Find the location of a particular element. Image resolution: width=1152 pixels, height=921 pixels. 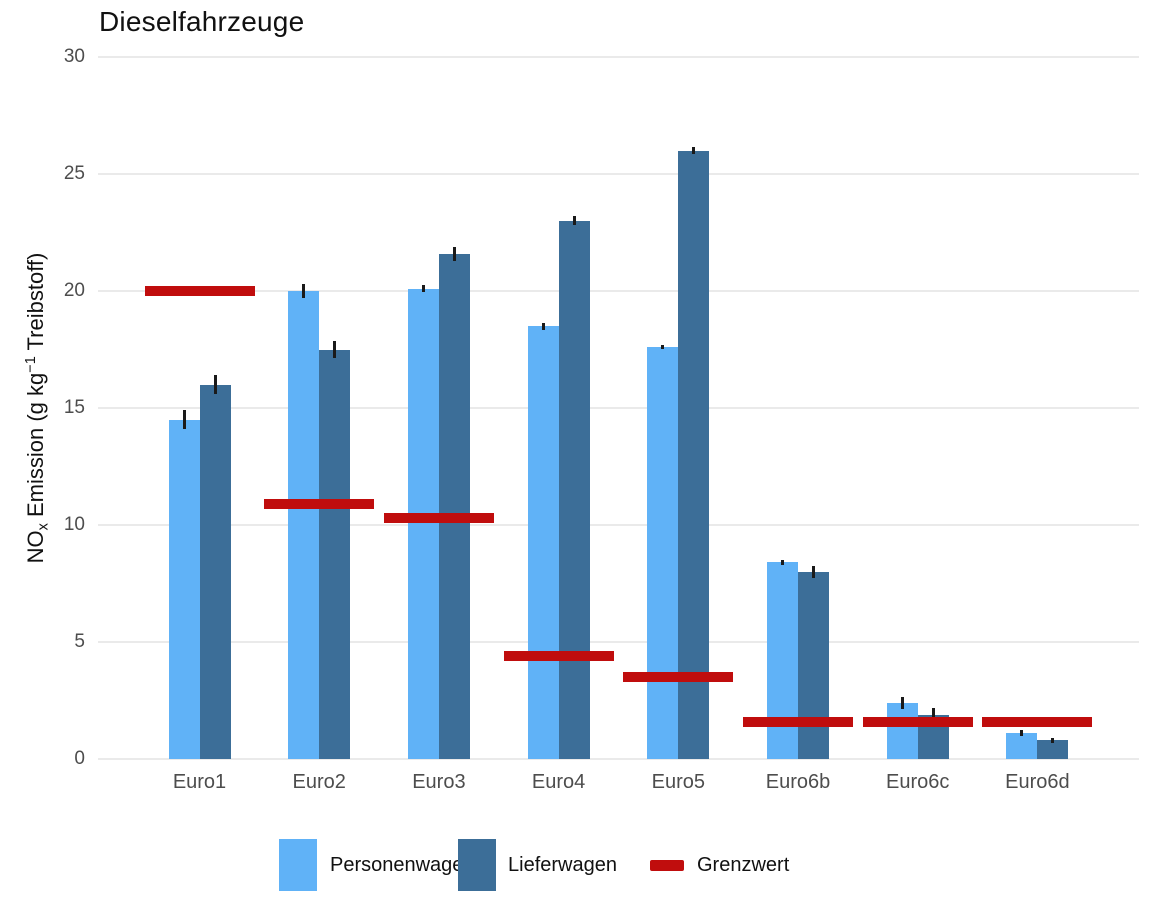

x-tick-label: Euro5 is located at coordinates (678, 782).